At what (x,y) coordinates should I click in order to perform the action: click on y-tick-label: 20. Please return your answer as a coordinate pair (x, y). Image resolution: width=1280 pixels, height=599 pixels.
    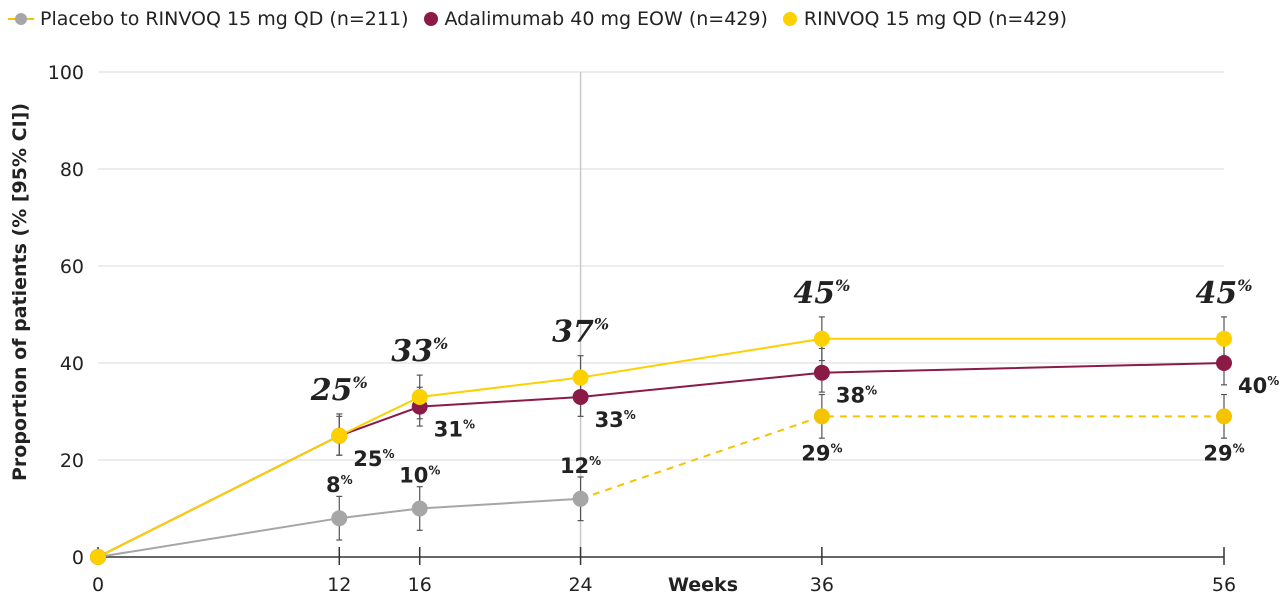
    Looking at the image, I should click on (72, 461).